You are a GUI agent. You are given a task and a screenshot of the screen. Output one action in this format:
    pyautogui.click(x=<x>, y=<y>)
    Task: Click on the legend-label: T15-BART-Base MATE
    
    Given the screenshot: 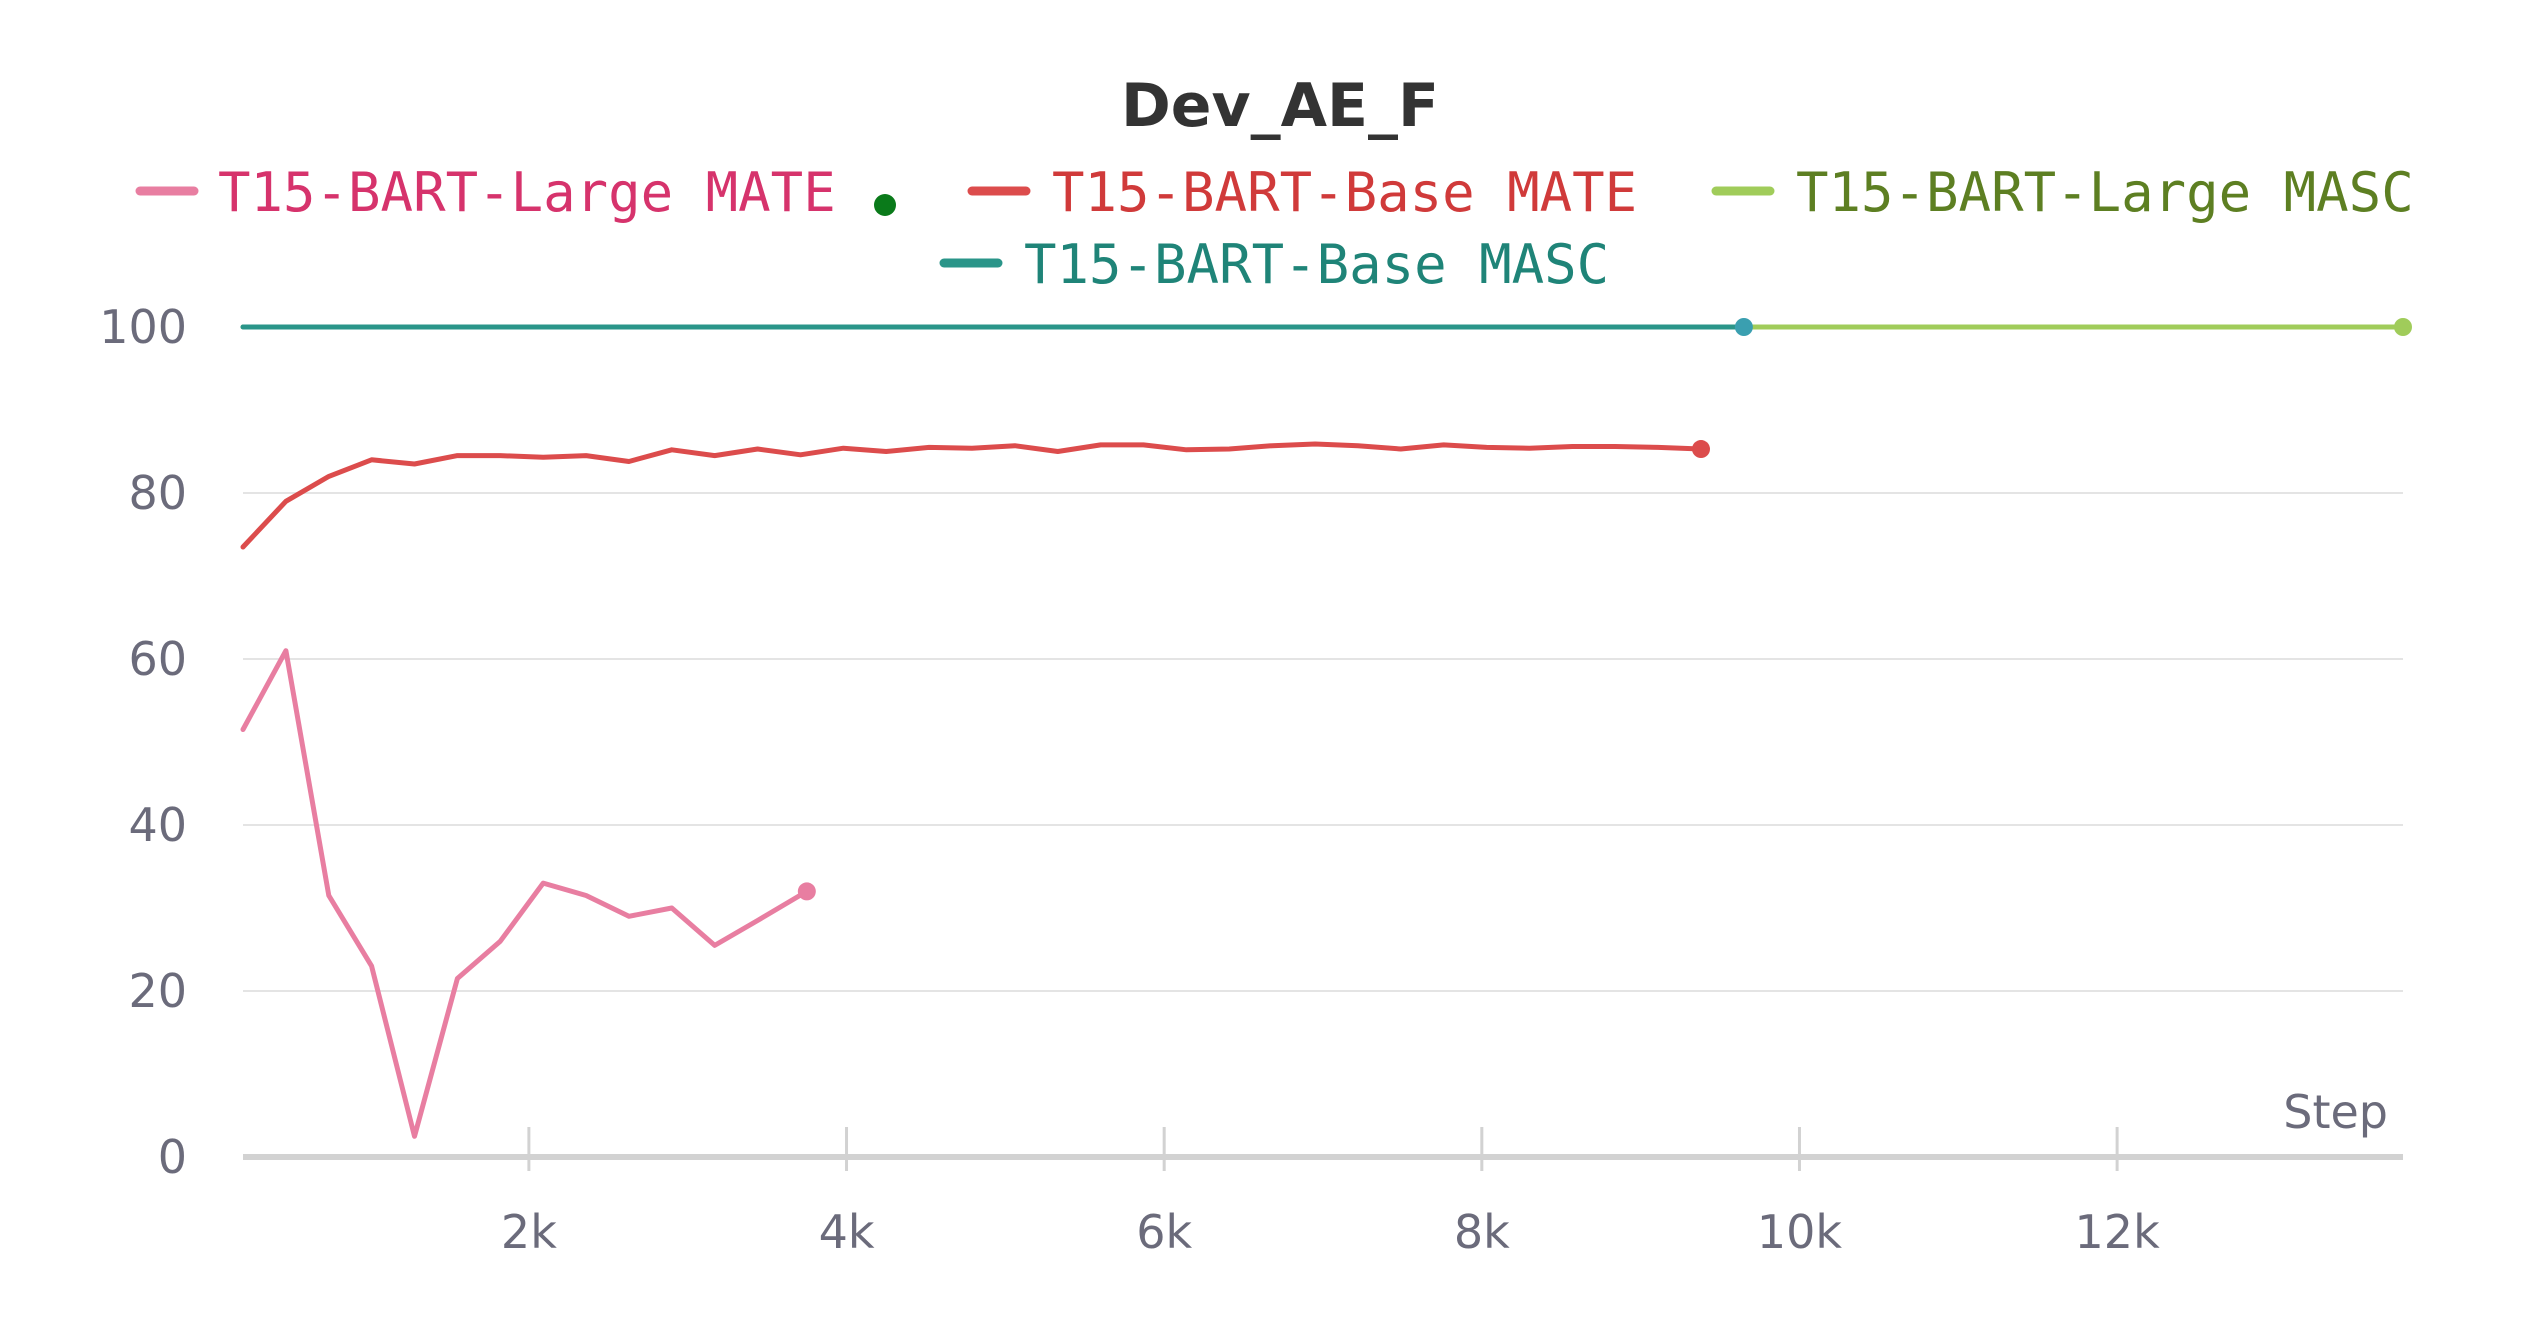 What is the action you would take?
    pyautogui.click(x=1344, y=192)
    